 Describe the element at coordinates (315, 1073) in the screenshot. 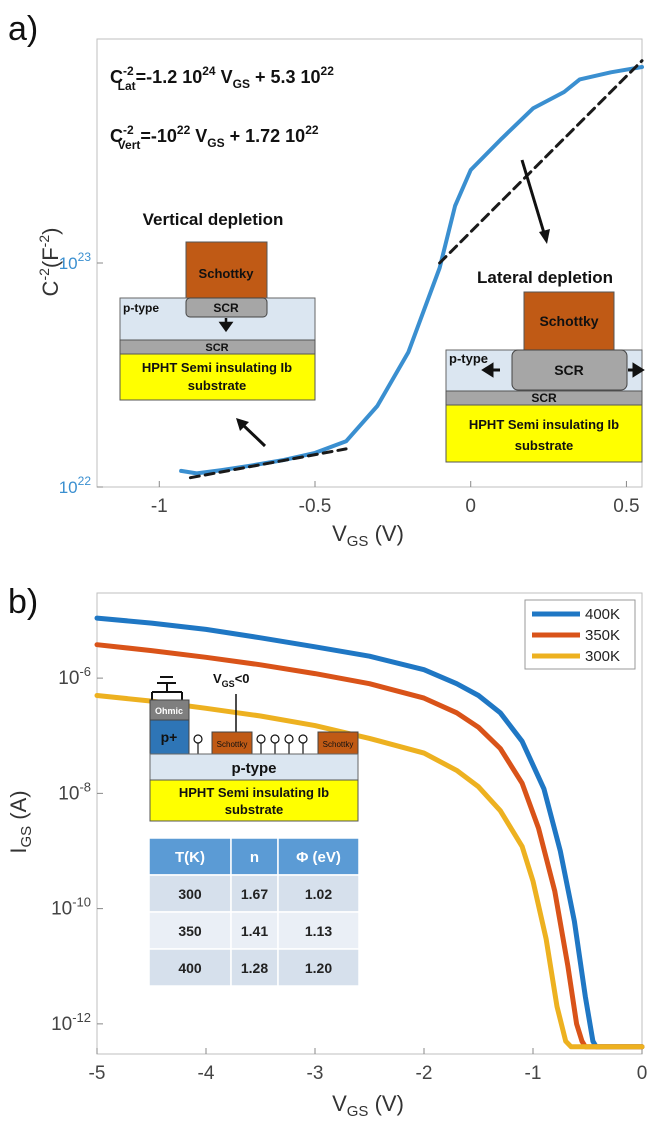

I see `x-tick-label: -3` at that location.